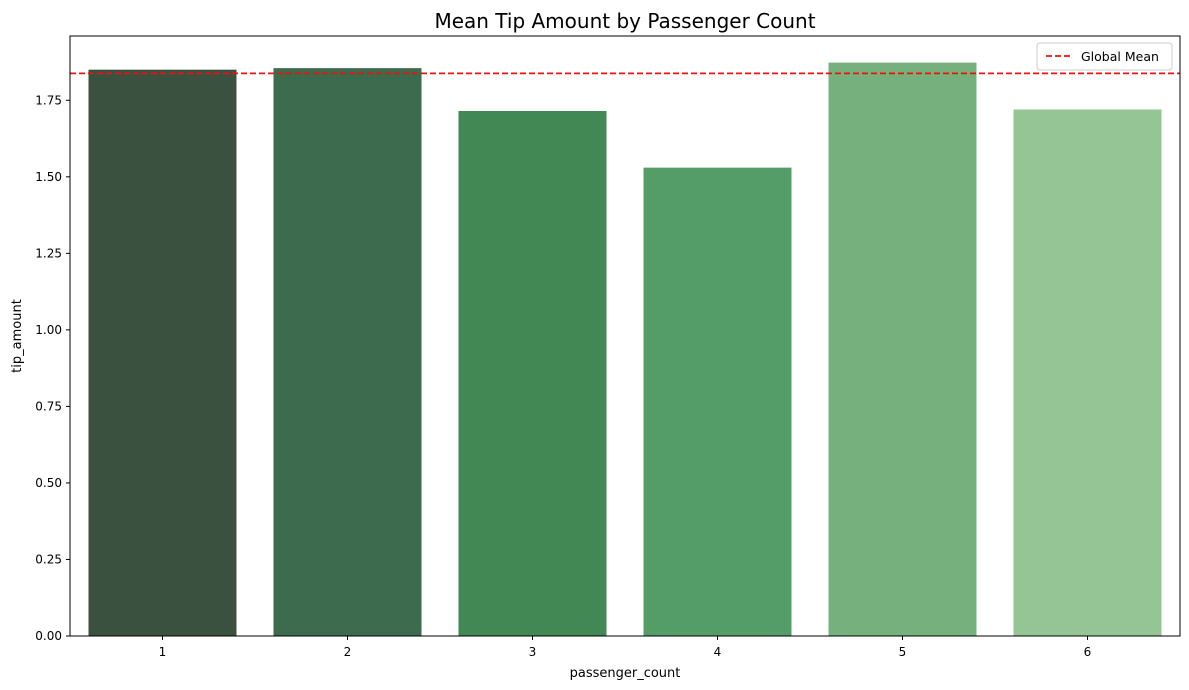 The height and width of the screenshot is (690, 1189). I want to click on y-tick-label: 0.50, so click(48, 483).